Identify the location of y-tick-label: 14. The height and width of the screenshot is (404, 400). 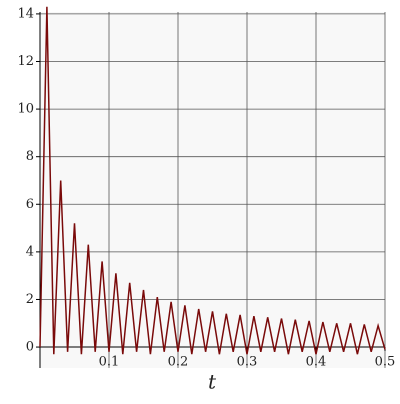
(25, 13).